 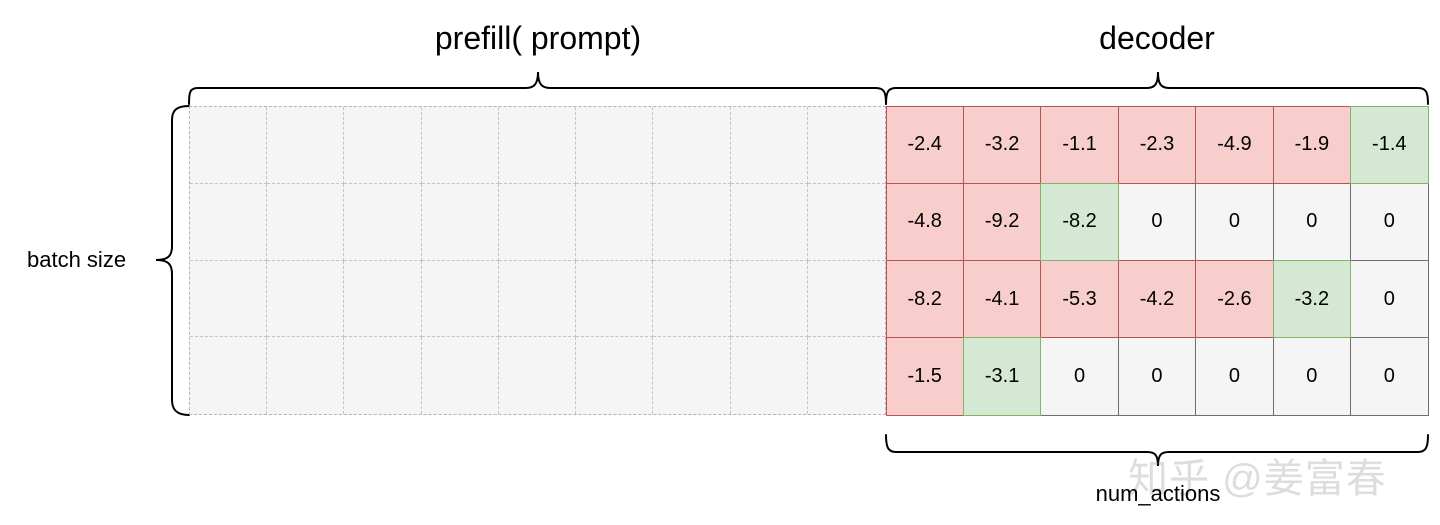 I want to click on decoder-cell: -4.2, so click(x=1157, y=299).